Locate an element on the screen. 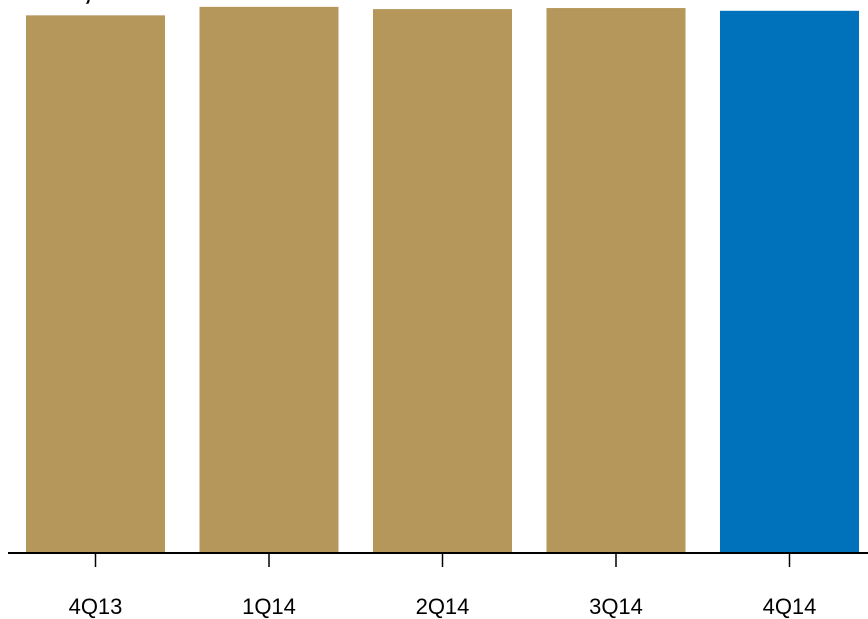 This screenshot has width=868, height=619. tick-label-2q14: 2Q14 is located at coordinates (443, 606).